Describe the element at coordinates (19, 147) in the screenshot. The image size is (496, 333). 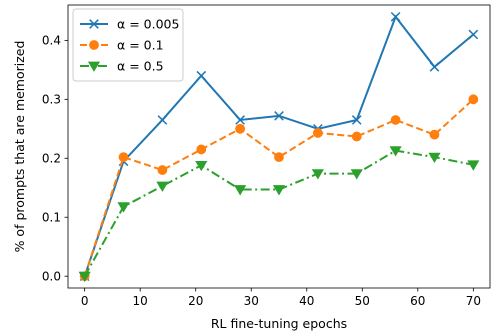
I see `y-axis-label: % of prompts that are memorized` at that location.